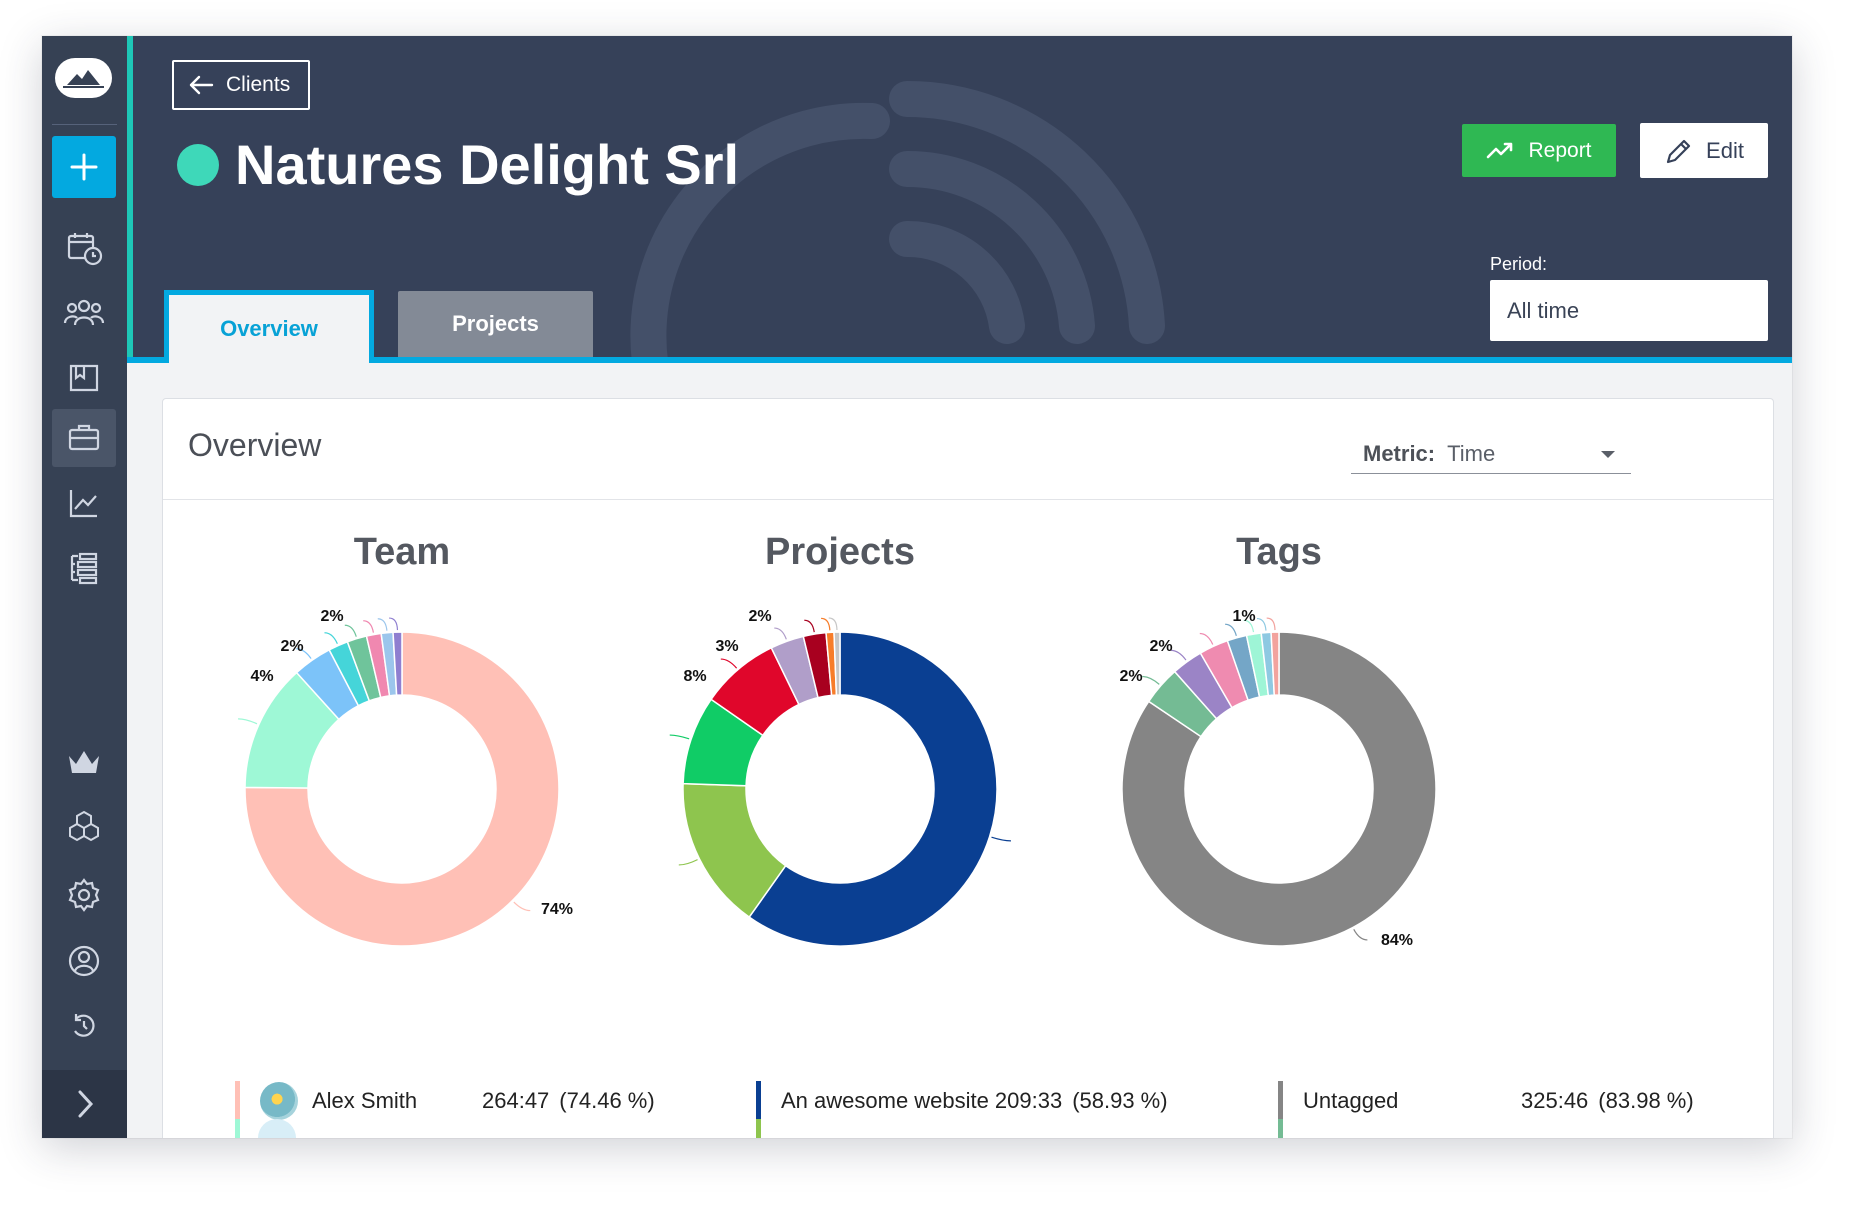 The height and width of the screenshot is (1217, 1863). Describe the element at coordinates (1704, 150) in the screenshot. I see `edit-button: Edit` at that location.